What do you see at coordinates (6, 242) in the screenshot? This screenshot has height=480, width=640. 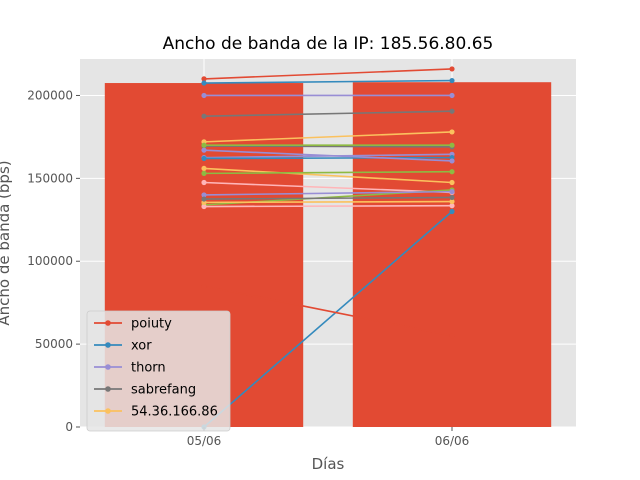 I see `y-axis-label: Ancho de banda (bps)` at bounding box center [6, 242].